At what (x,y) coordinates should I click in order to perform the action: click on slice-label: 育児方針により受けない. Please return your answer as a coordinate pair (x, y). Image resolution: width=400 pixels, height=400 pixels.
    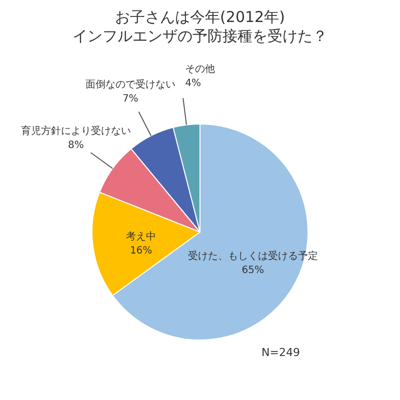
    Looking at the image, I should click on (75, 130).